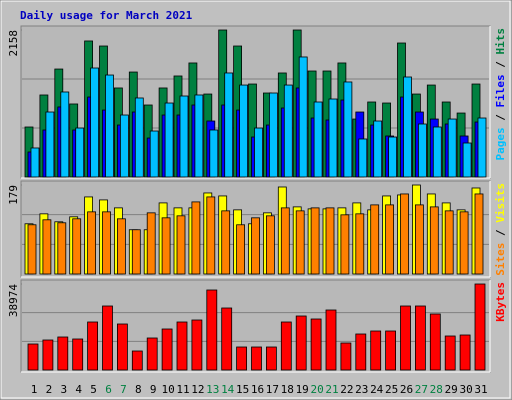 The image size is (512, 400). What do you see at coordinates (93, 389) in the screenshot?
I see `x-tick-label: 5` at bounding box center [93, 389].